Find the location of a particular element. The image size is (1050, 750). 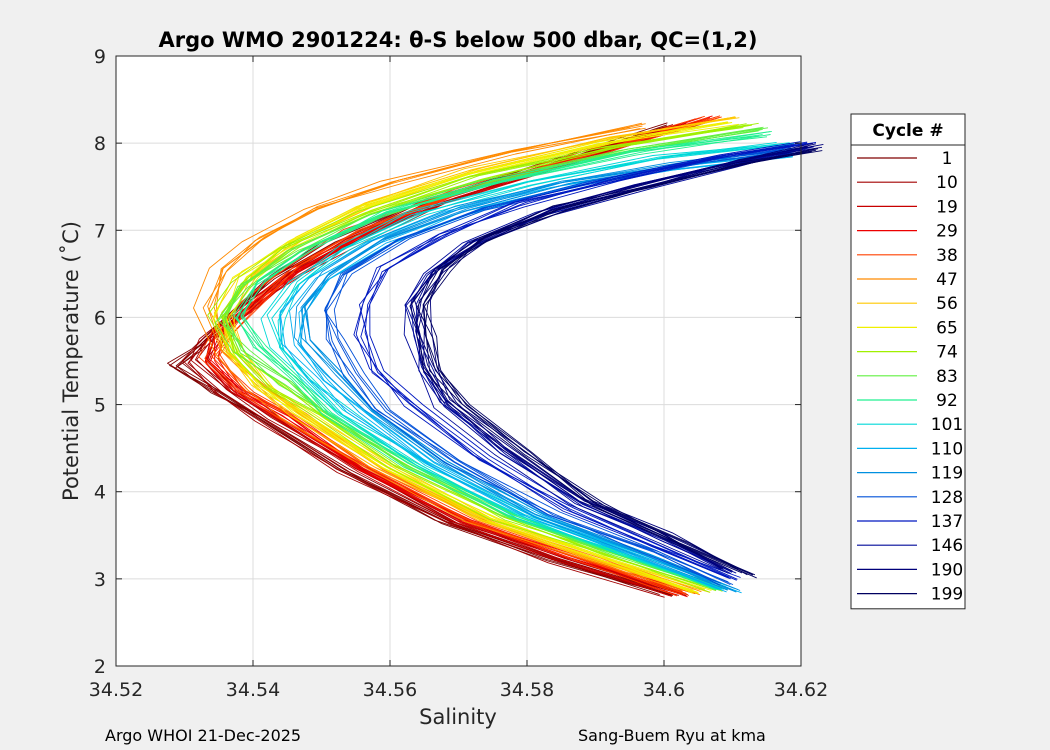

y-tick-label: 2 is located at coordinates (100, 667).